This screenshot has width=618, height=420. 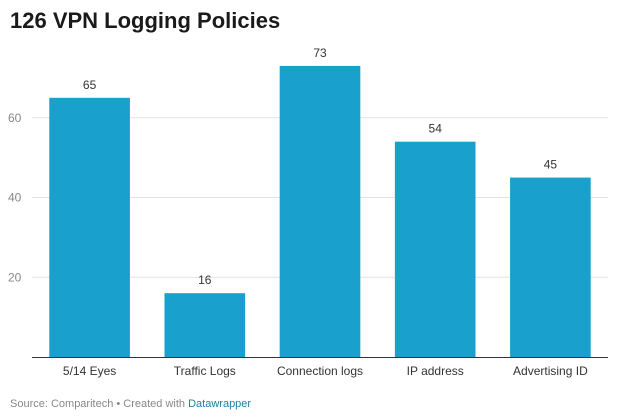 I want to click on datawrapper-link: Datawrapper, so click(x=220, y=404).